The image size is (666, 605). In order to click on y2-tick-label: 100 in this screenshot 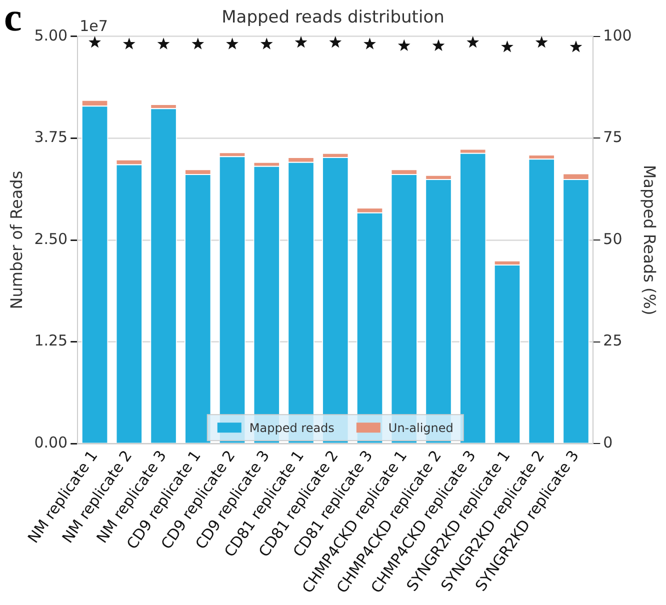, I will do `click(617, 35)`.